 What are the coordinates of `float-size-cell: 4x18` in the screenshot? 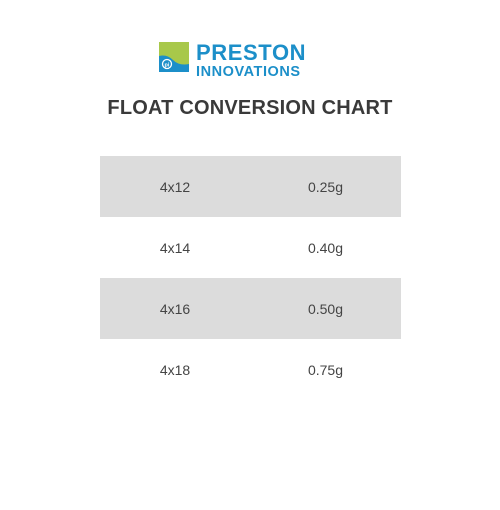 It's located at (175, 369).